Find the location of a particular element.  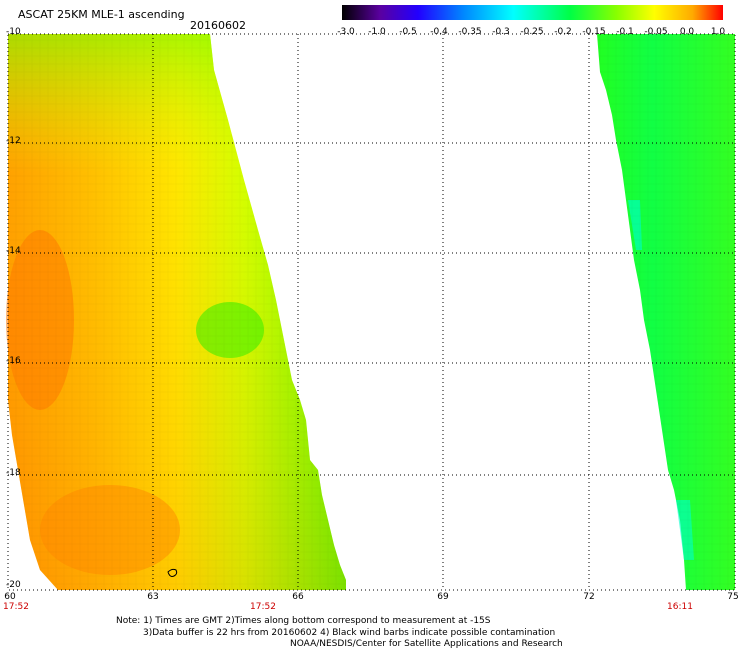

lat-label-20: -20 is located at coordinates (13, 585).